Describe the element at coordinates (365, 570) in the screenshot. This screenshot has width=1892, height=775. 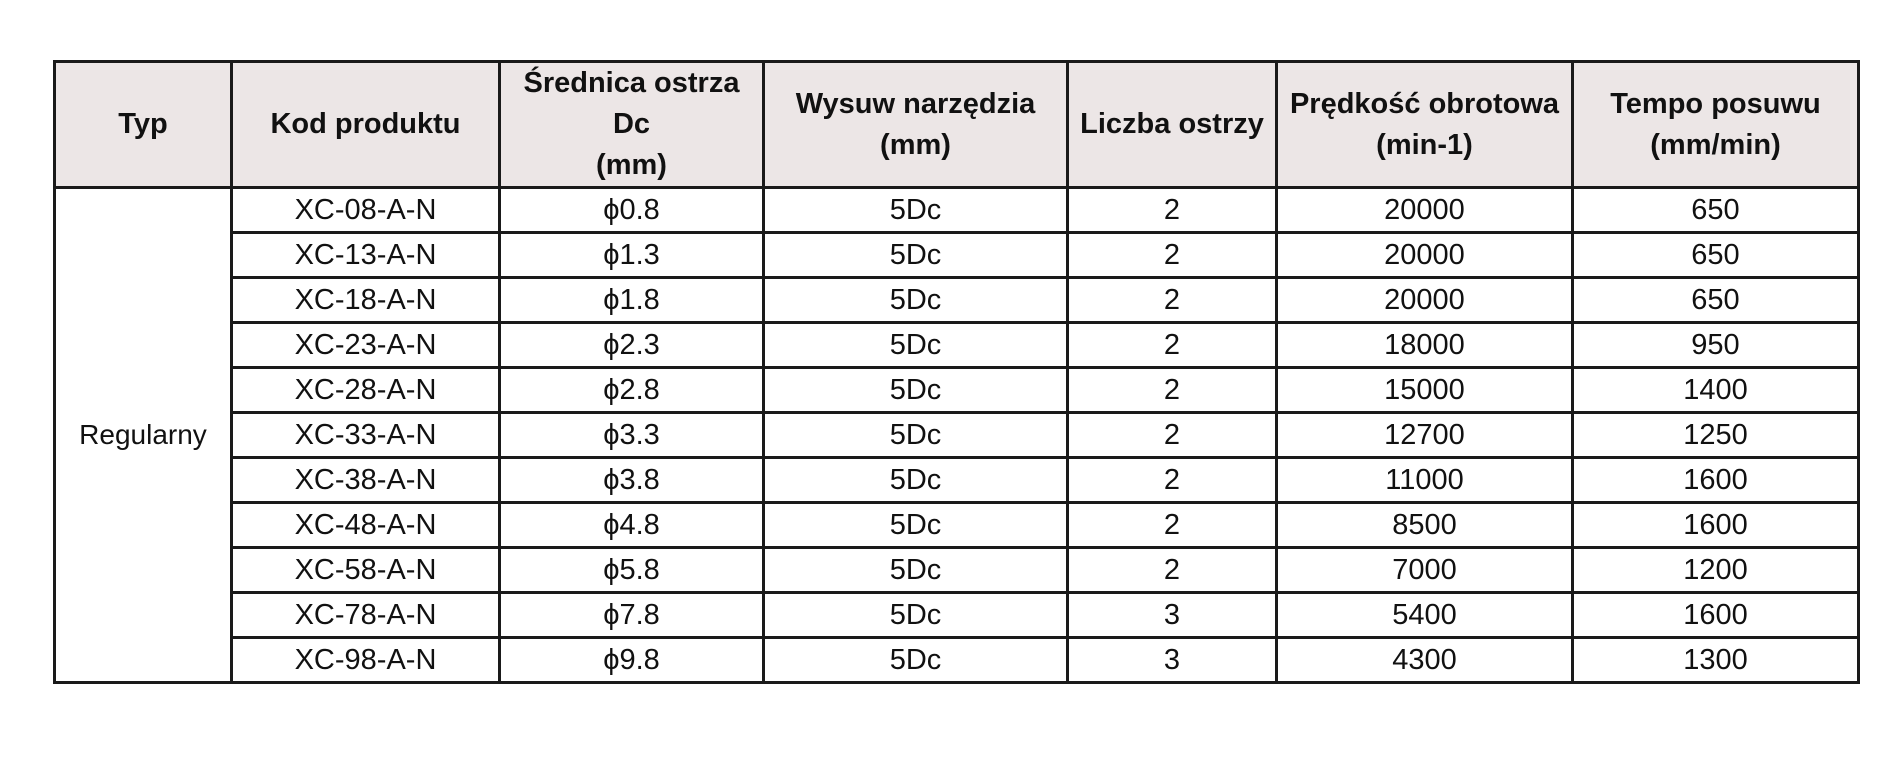
I see `product-code-cell: XC-58-A-N` at that location.